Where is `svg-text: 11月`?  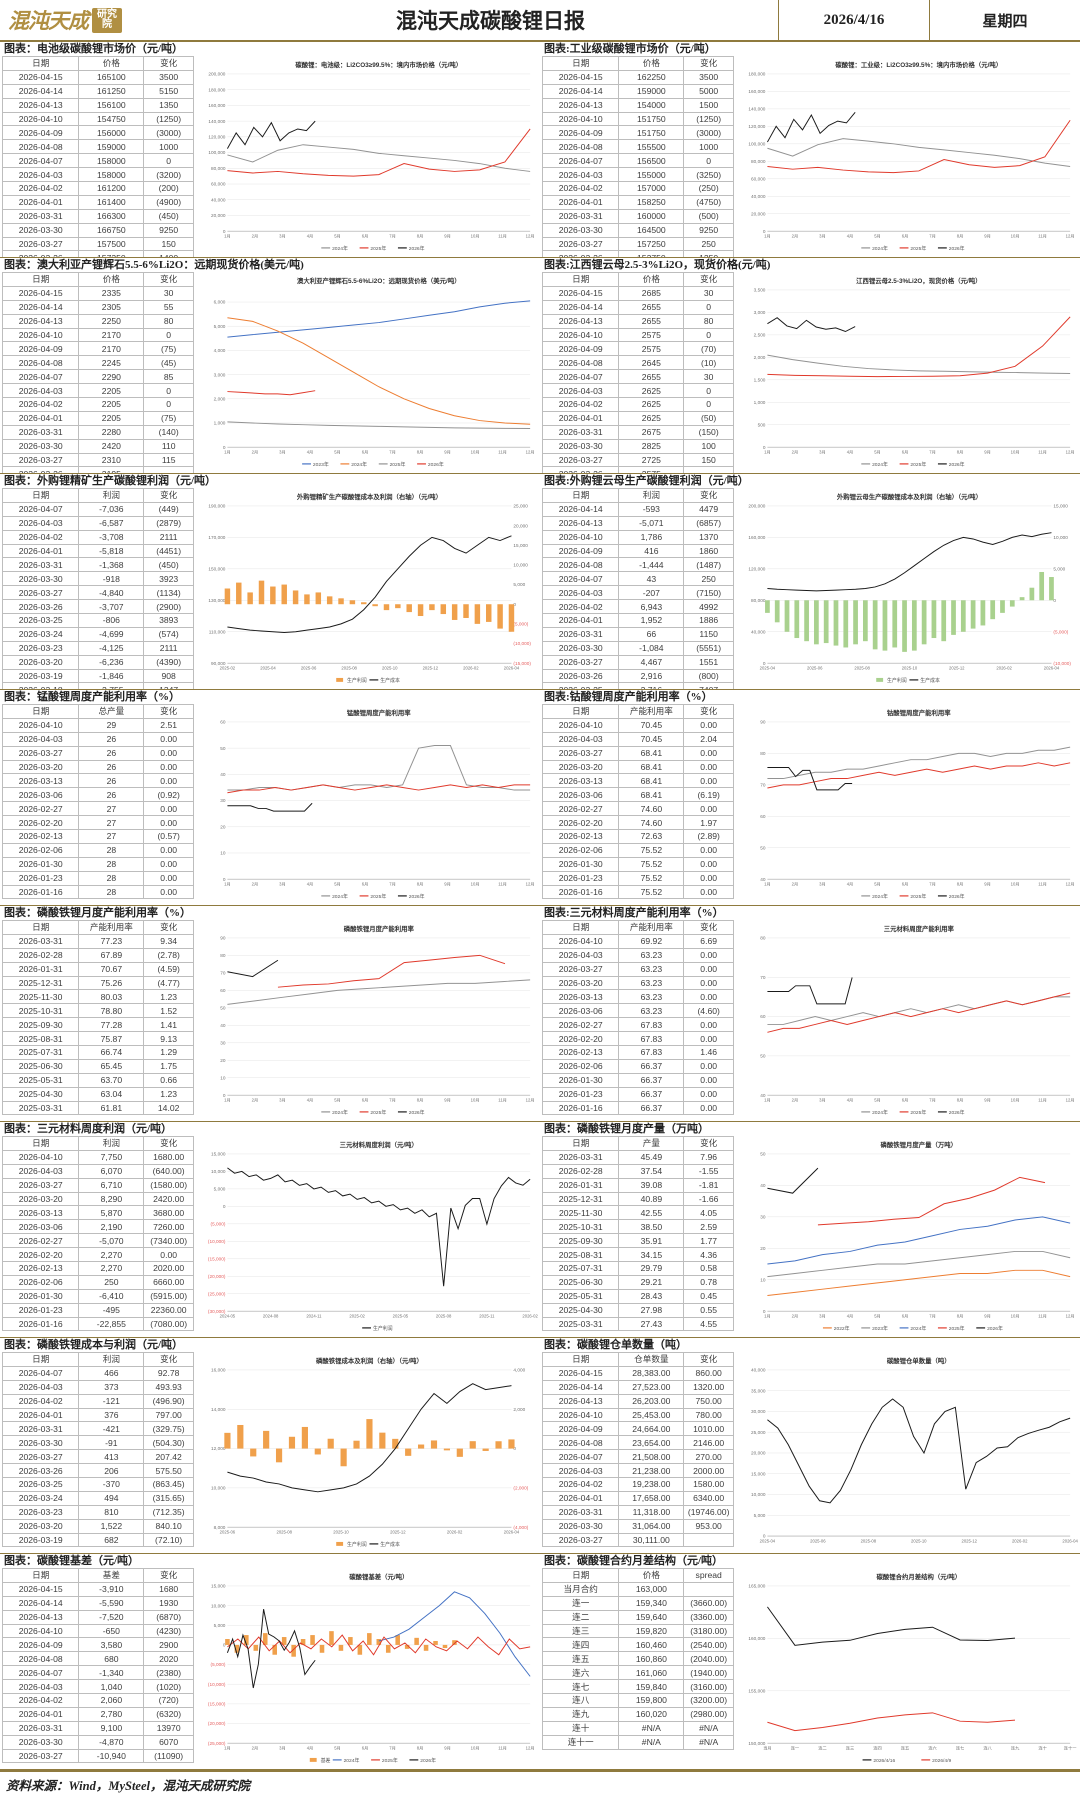 svg-text: 11月 is located at coordinates (1042, 1317).